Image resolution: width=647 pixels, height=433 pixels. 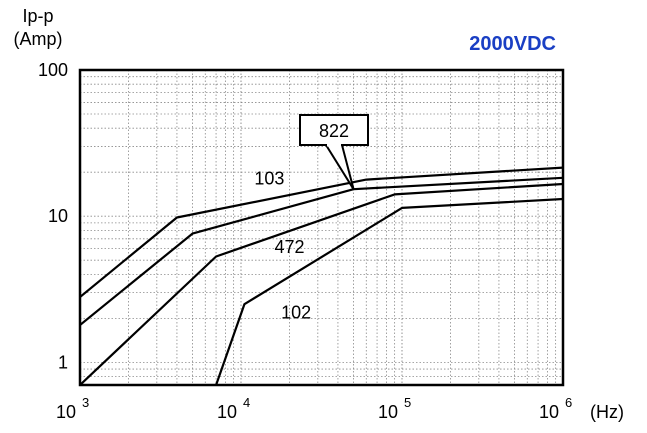 What do you see at coordinates (246, 402) in the screenshot?
I see `x-tick-exponent: 4` at bounding box center [246, 402].